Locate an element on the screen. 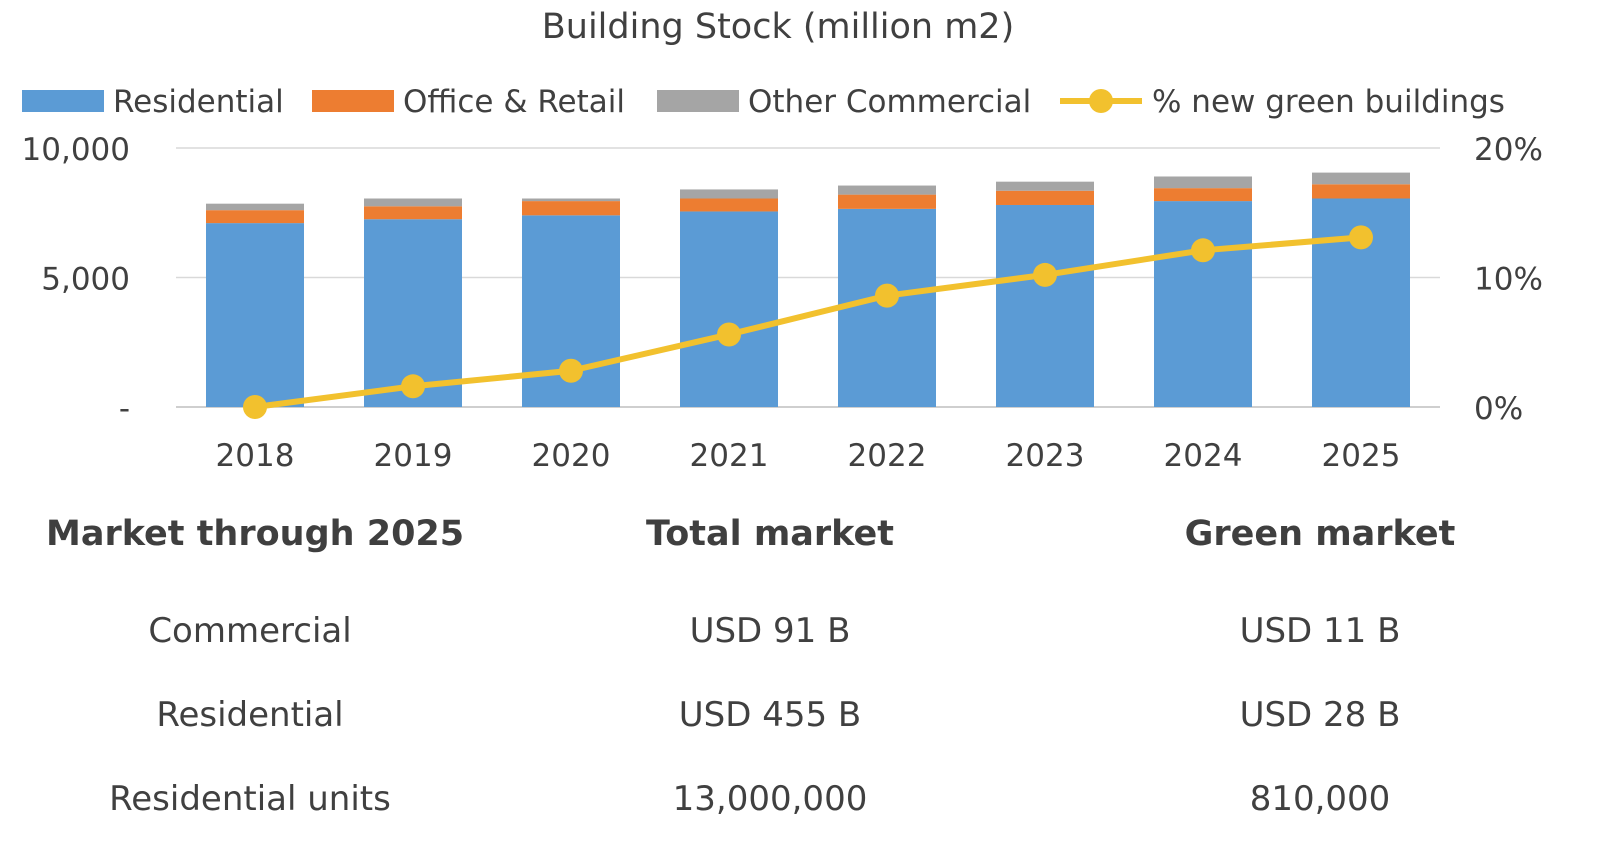  legend-label: % new green buildings is located at coordinates (1328, 102).